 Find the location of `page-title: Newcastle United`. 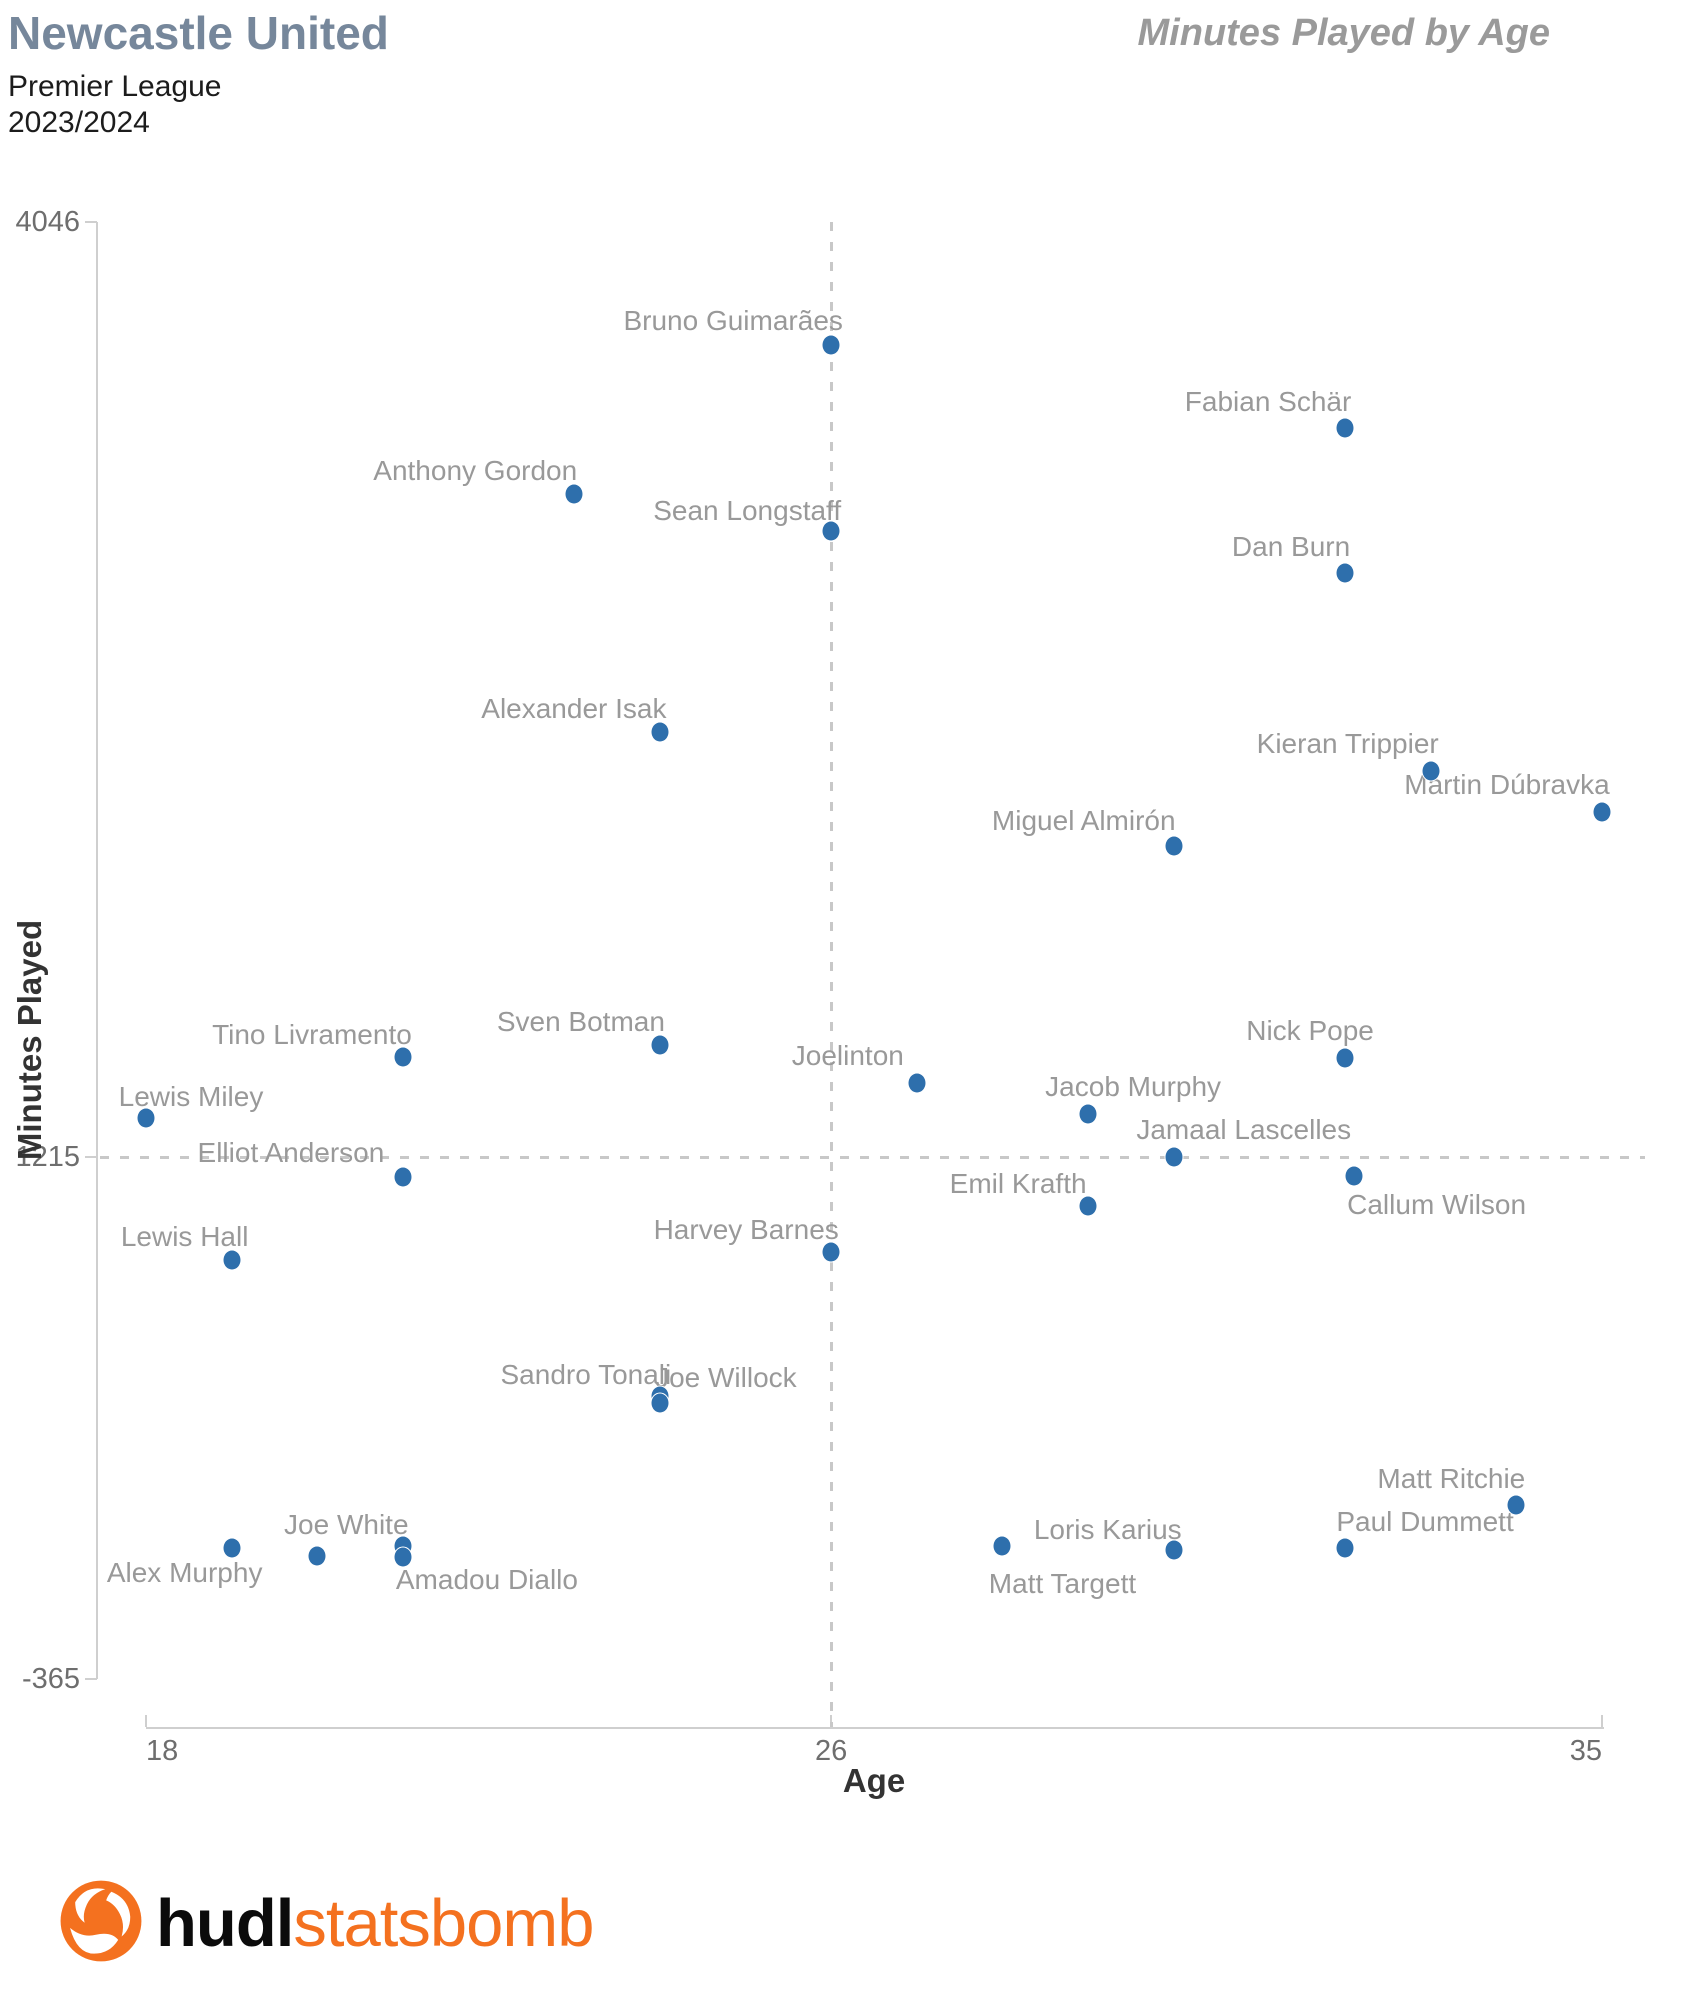

page-title: Newcastle United is located at coordinates (198, 33).